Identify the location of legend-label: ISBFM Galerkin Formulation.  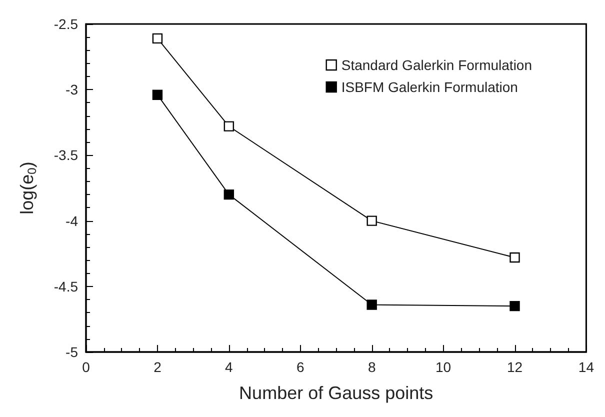
(429, 87).